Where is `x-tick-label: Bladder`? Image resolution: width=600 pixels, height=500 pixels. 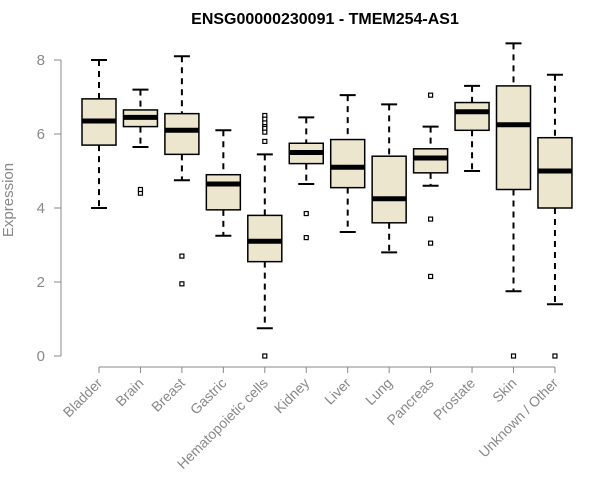 x-tick-label: Bladder is located at coordinates (83, 398).